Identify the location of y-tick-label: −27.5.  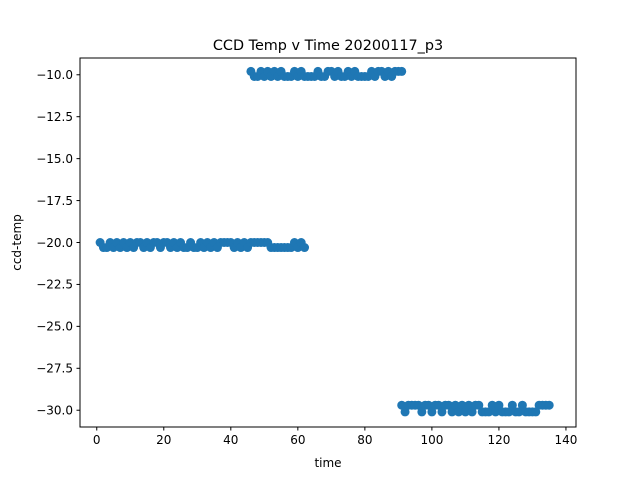
(54, 369).